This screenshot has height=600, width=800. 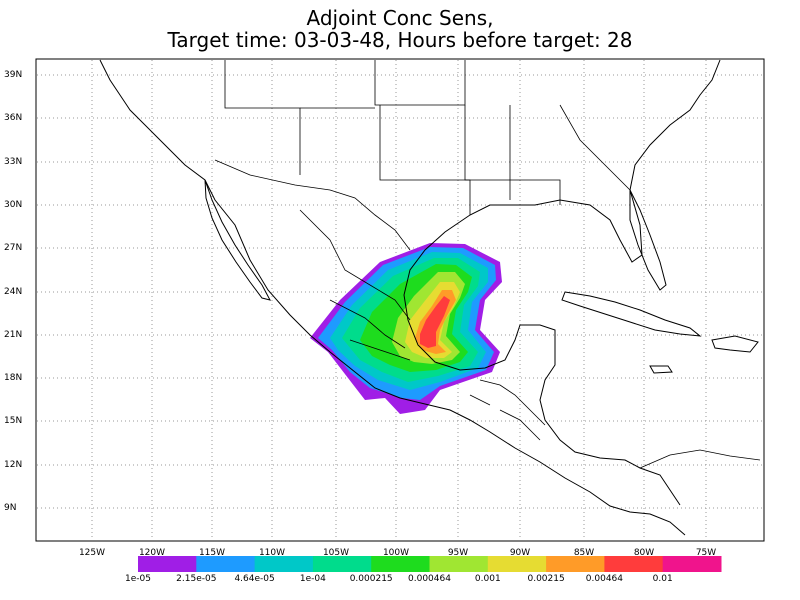 What do you see at coordinates (355, 285) in the screenshot?
I see `mexico-state-lines` at bounding box center [355, 285].